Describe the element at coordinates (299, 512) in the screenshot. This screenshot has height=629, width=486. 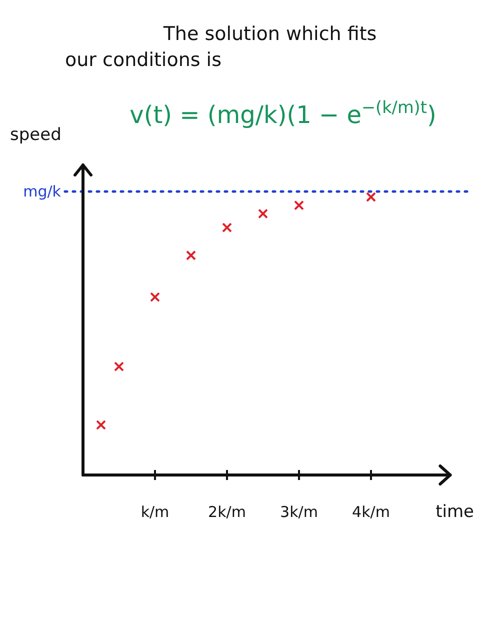
I see `x-tick-label: 3k/m` at that location.